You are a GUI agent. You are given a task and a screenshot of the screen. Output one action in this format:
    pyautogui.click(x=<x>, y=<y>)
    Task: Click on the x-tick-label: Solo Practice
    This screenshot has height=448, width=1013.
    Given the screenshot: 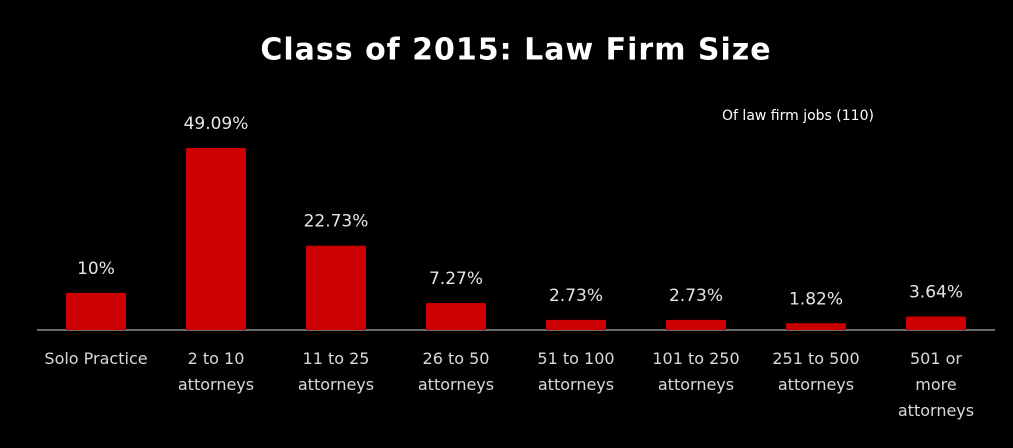 What is the action you would take?
    pyautogui.click(x=96, y=358)
    